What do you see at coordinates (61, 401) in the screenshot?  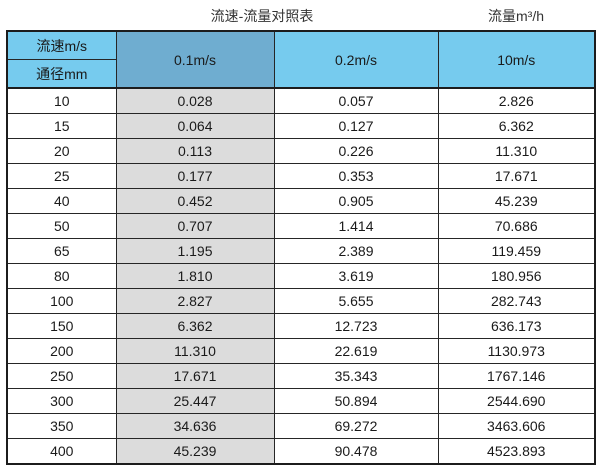 I see `diameter-cell: 300` at bounding box center [61, 401].